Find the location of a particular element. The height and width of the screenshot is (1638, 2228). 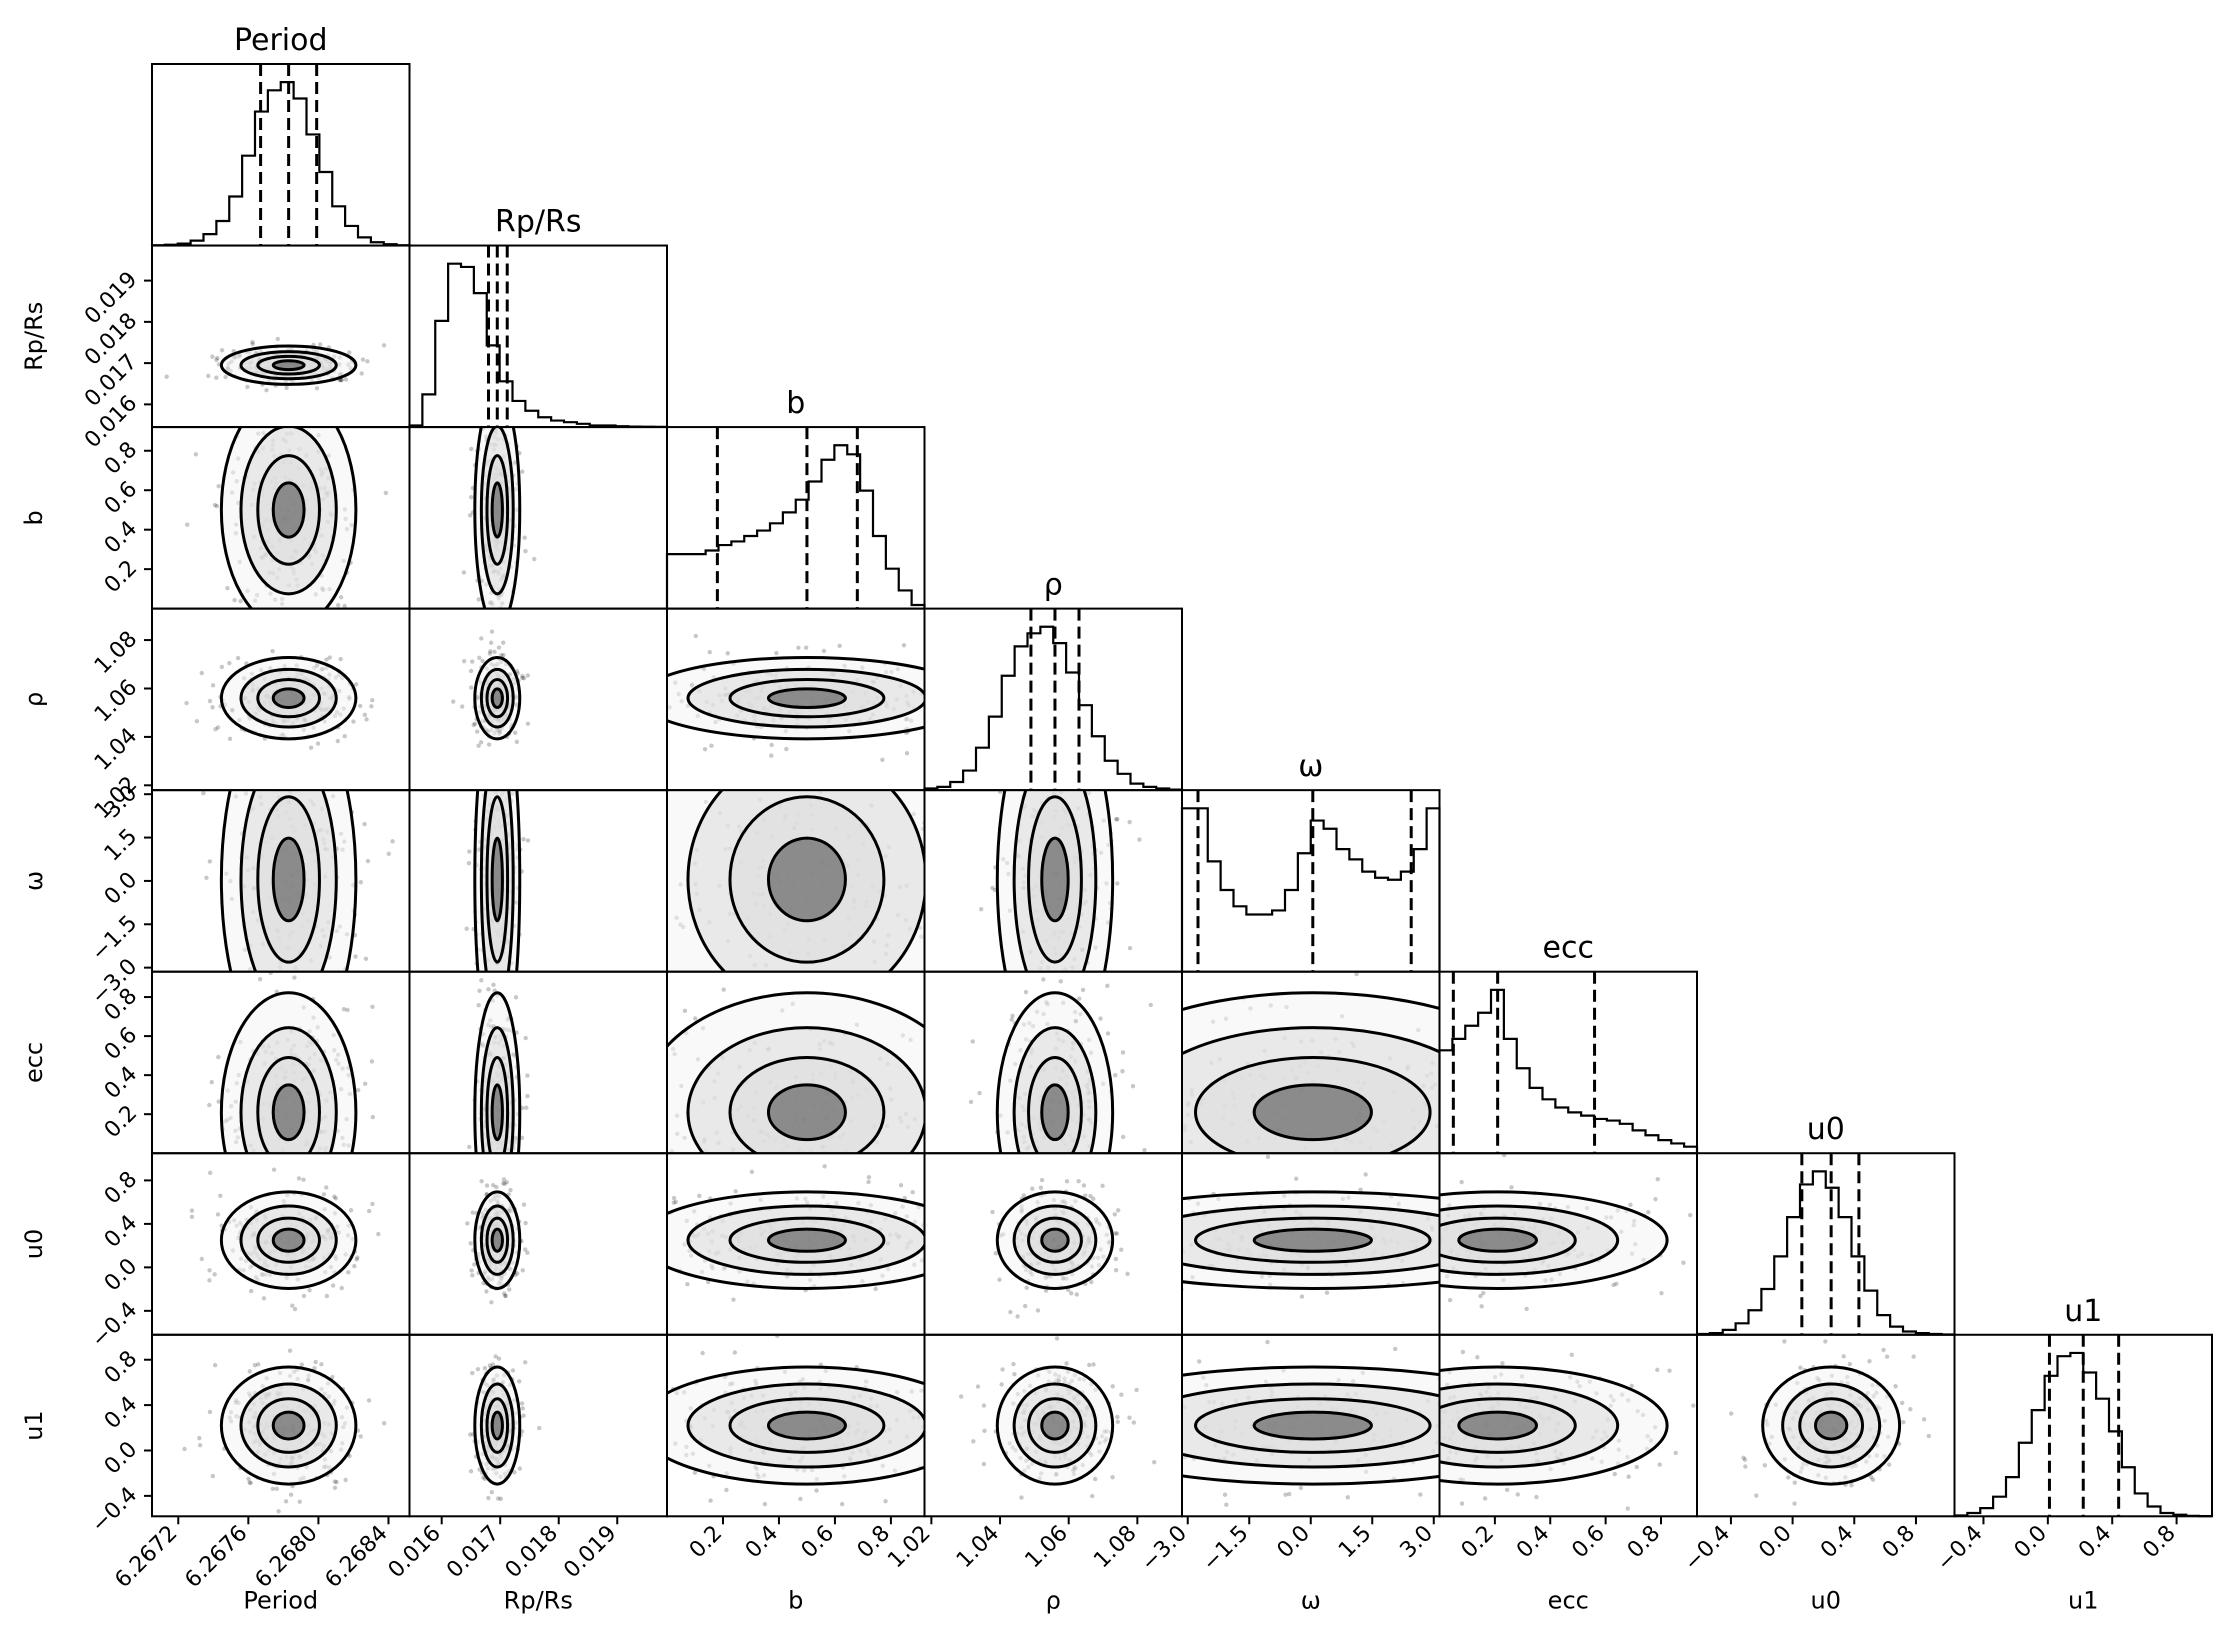

title-ecc: ecc is located at coordinates (1568, 948).